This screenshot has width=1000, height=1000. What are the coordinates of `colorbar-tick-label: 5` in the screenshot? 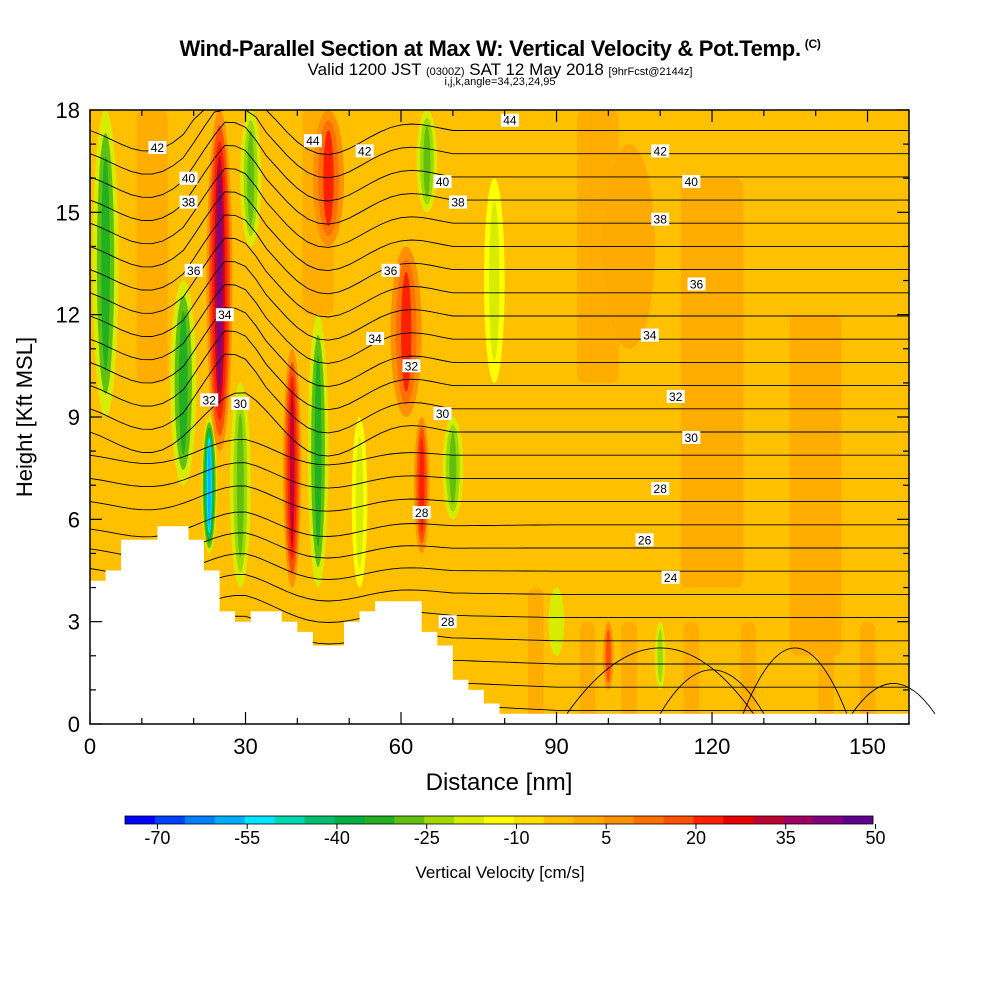 It's located at (606, 838).